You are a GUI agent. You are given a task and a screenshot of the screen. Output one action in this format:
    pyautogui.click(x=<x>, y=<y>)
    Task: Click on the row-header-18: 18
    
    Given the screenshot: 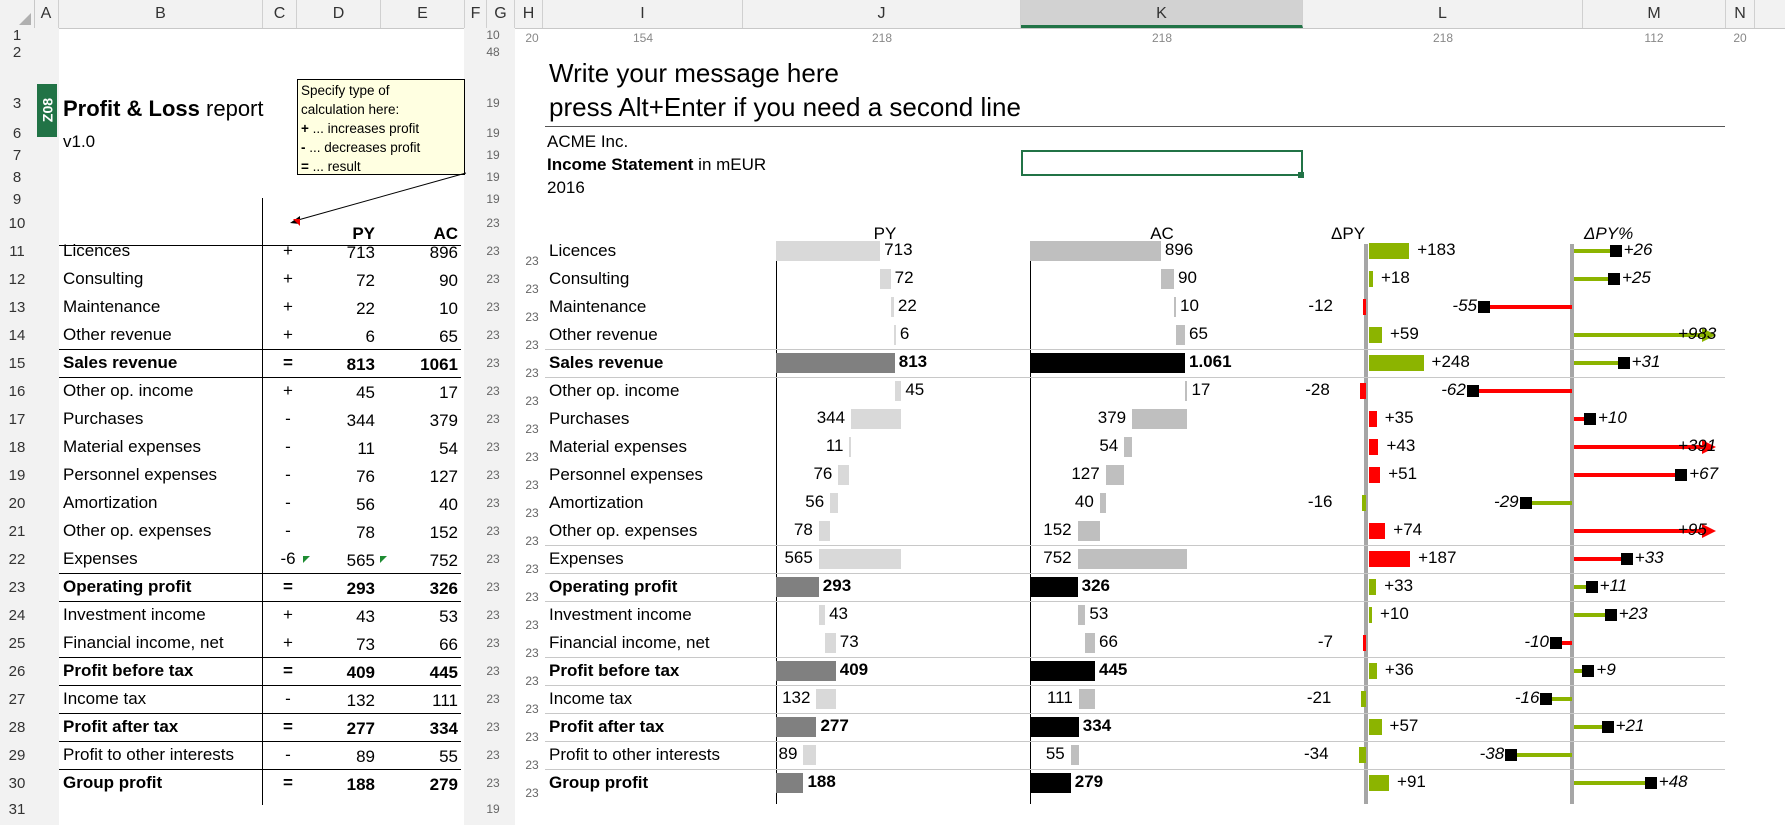 What is the action you would take?
    pyautogui.click(x=17, y=447)
    